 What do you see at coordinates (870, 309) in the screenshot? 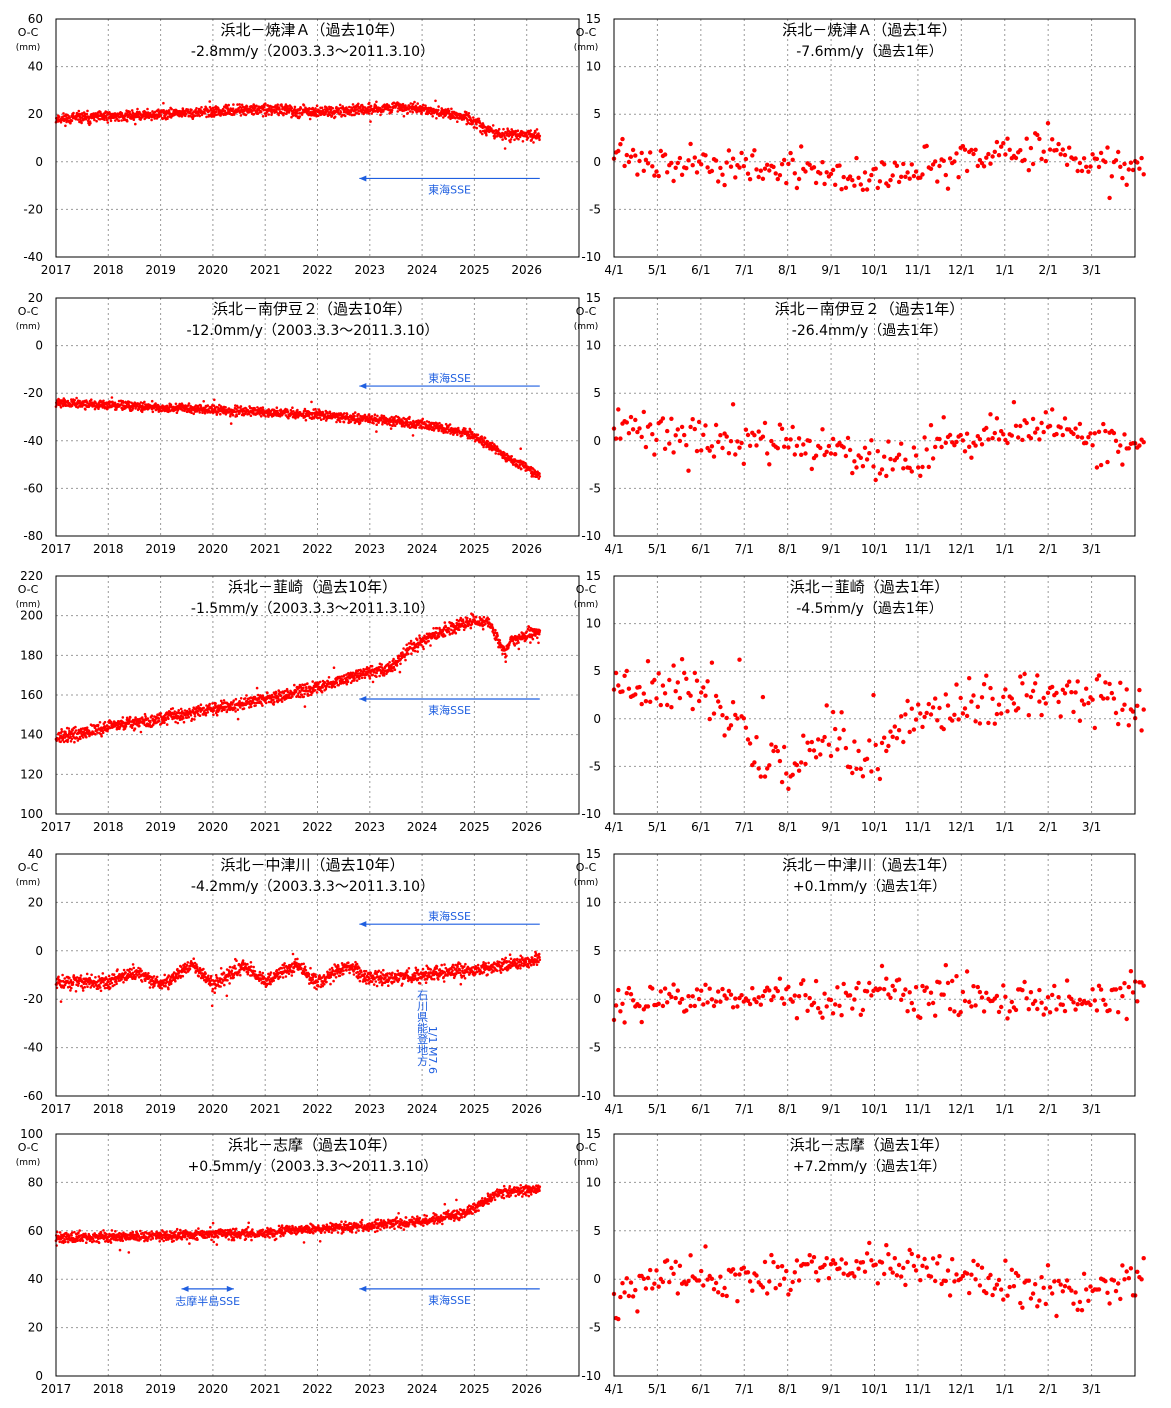
I see `chart-title: 浜北－南伊豆２（過去1年）` at bounding box center [870, 309].